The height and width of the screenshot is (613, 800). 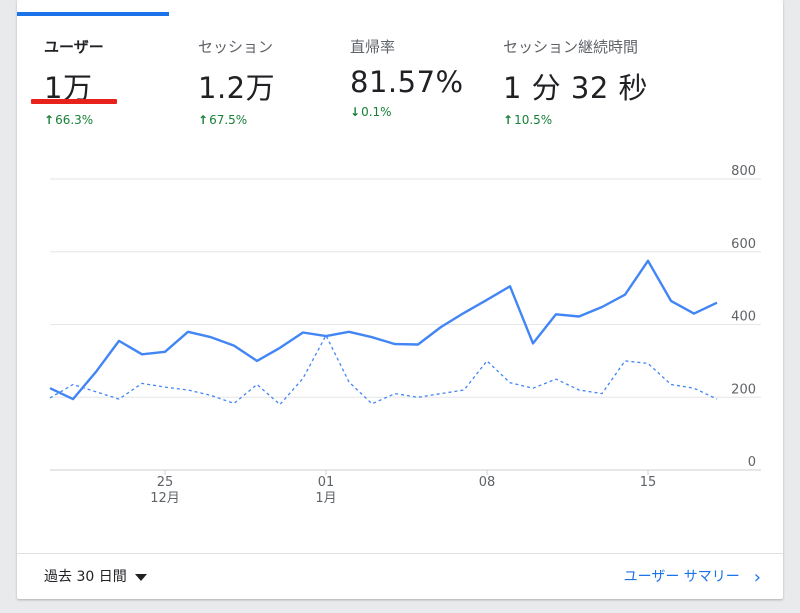 What do you see at coordinates (400, 576) in the screenshot?
I see `card-footer: 過去 30 日間 ユーザー サマリー ›` at bounding box center [400, 576].